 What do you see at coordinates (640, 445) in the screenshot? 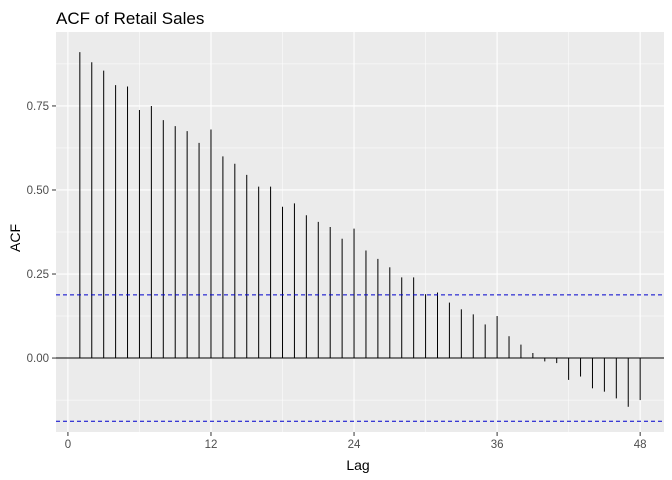
I see `x-tick-label: 48` at bounding box center [640, 445].